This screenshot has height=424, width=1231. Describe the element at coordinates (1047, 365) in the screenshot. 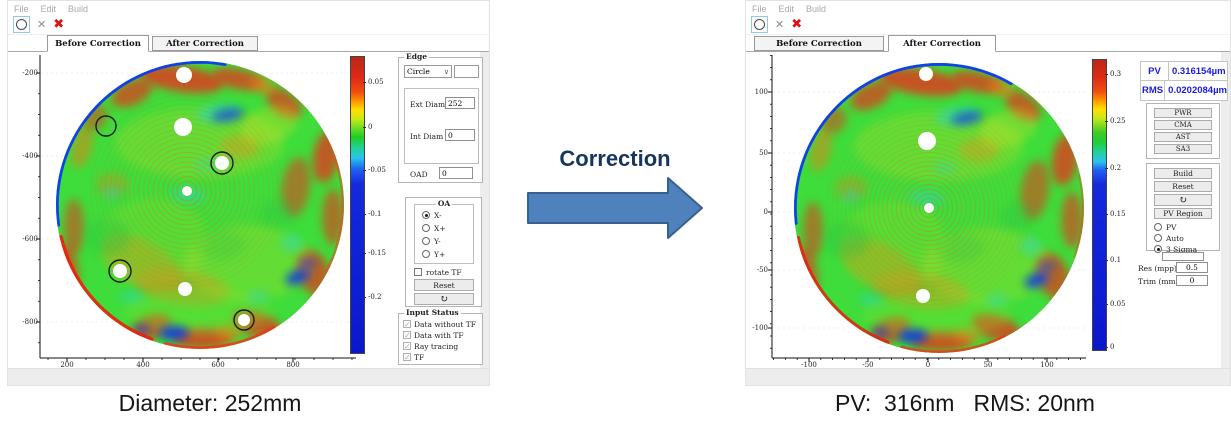

I see `x-tick: 100` at that location.